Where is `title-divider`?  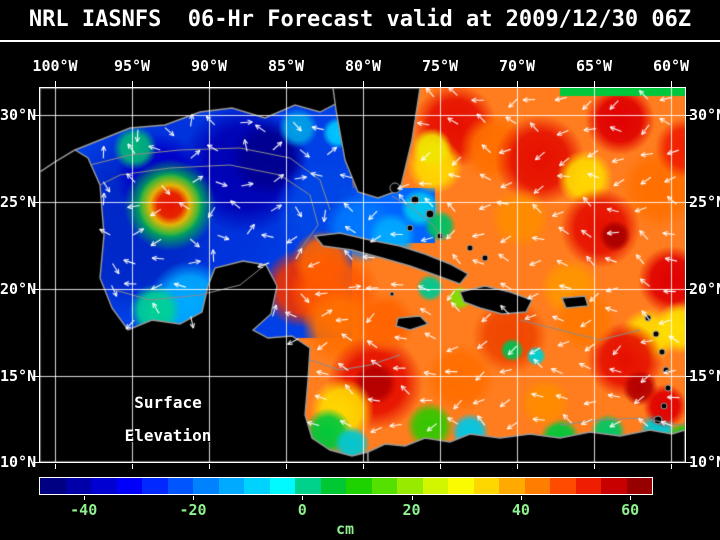 title-divider is located at coordinates (360, 41).